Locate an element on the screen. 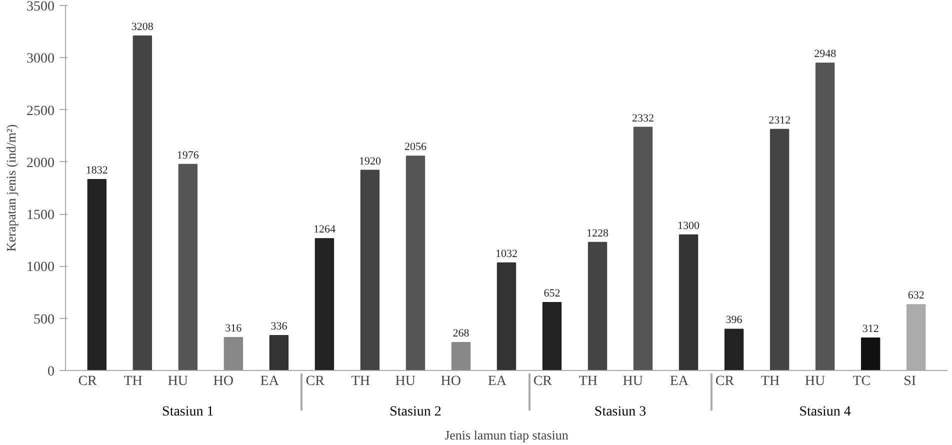 This screenshot has height=445, width=952. x-tick-label: SI is located at coordinates (910, 381).